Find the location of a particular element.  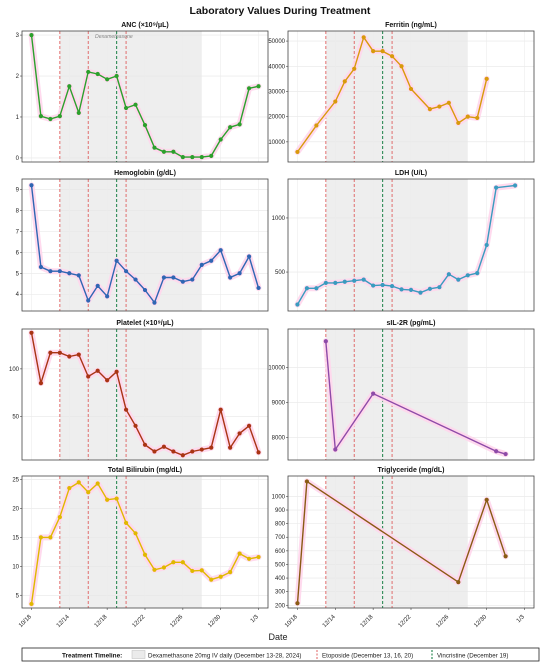

dexamethasone-span is located at coordinates (396, 394).